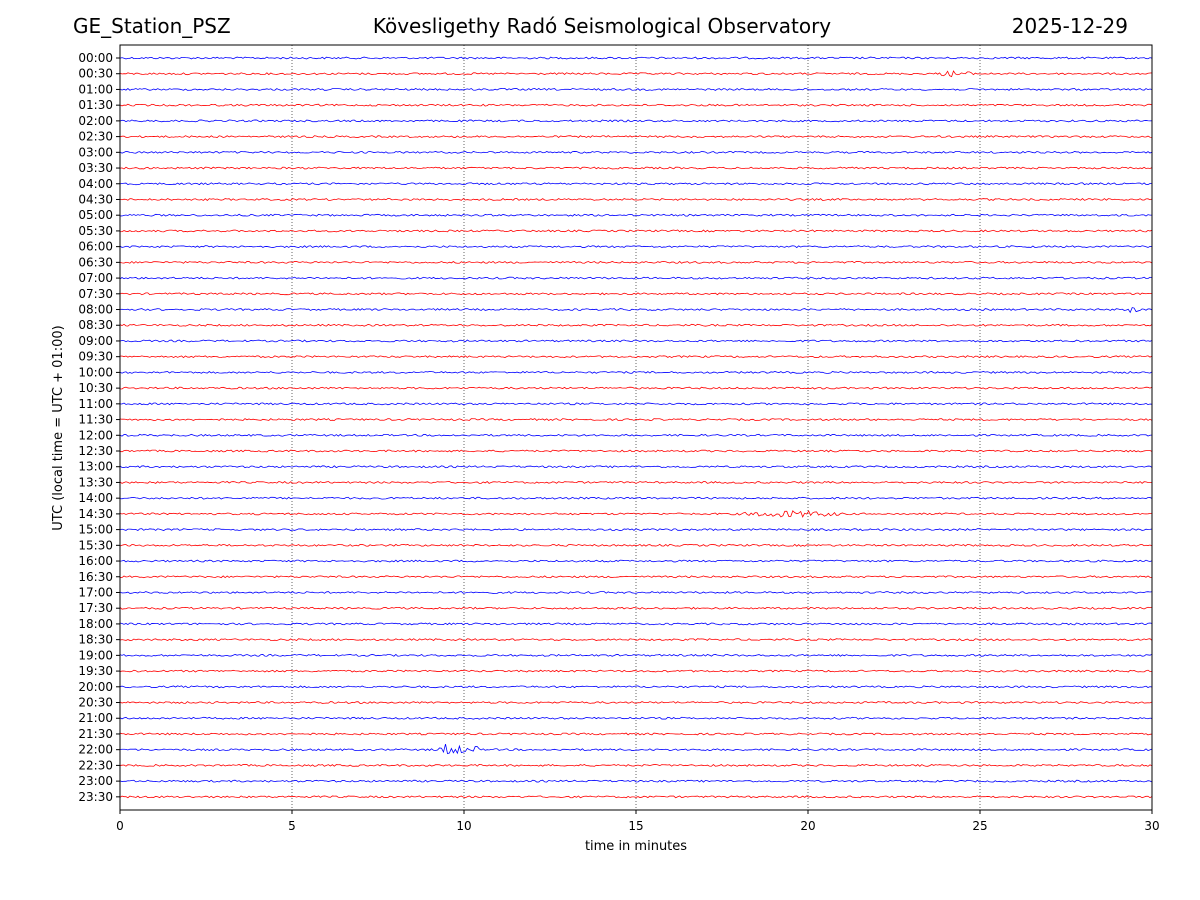  What do you see at coordinates (95, 703) in the screenshot?
I see `y-tick-label: 20:30` at bounding box center [95, 703].